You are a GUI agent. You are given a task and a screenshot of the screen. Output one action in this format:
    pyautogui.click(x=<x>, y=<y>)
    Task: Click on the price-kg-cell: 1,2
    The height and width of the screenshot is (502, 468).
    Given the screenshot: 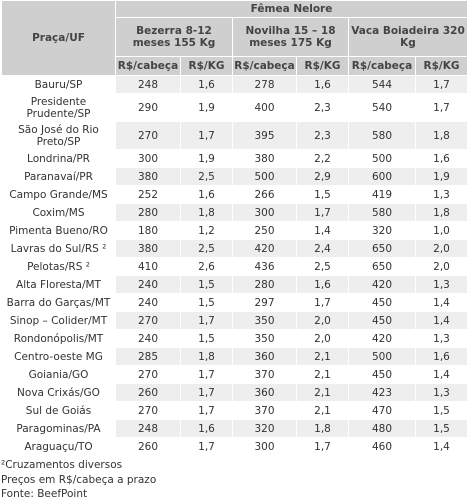 What is the action you would take?
    pyautogui.click(x=206, y=230)
    